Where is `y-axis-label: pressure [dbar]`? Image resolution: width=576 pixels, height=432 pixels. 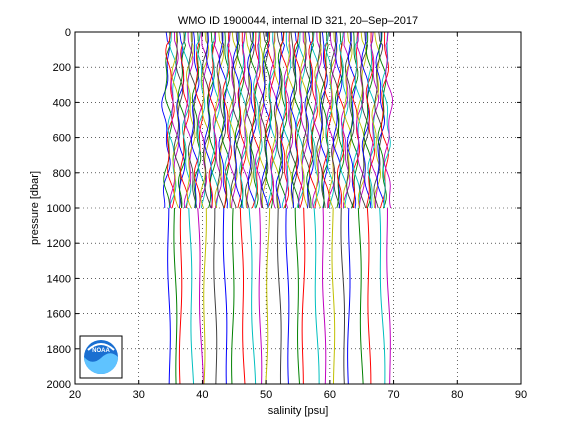
y-axis-label: pressure [dbar] is located at coordinates (35, 208).